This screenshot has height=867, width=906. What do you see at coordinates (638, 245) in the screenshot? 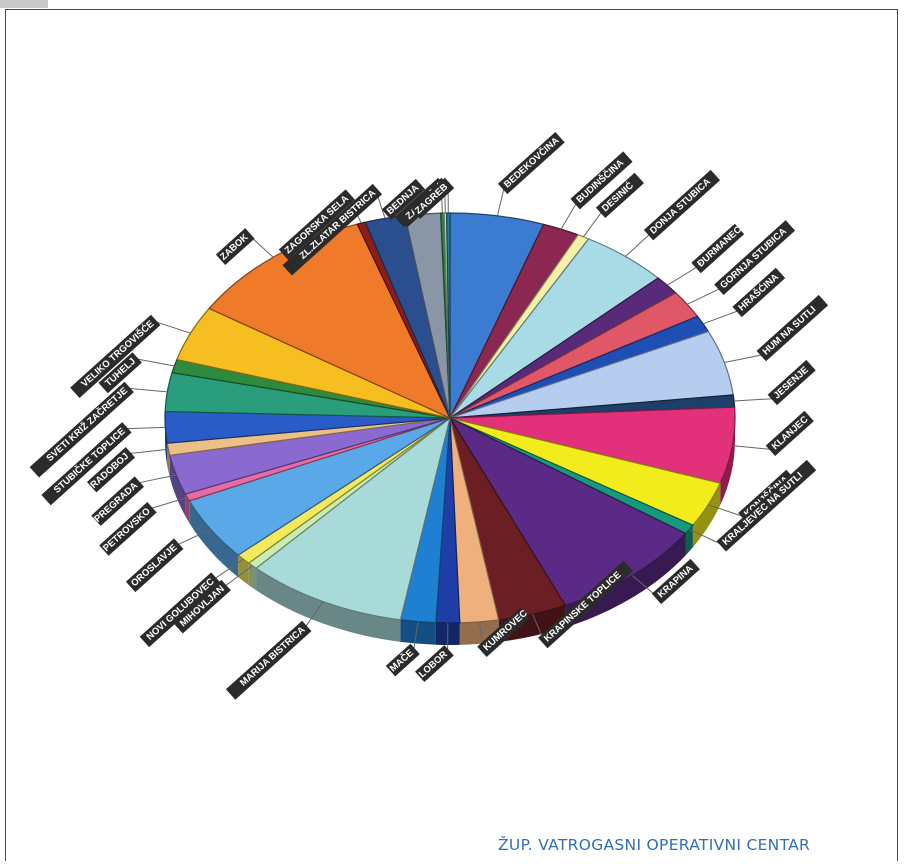
I see `leader-line-donja-stubica` at bounding box center [638, 245].